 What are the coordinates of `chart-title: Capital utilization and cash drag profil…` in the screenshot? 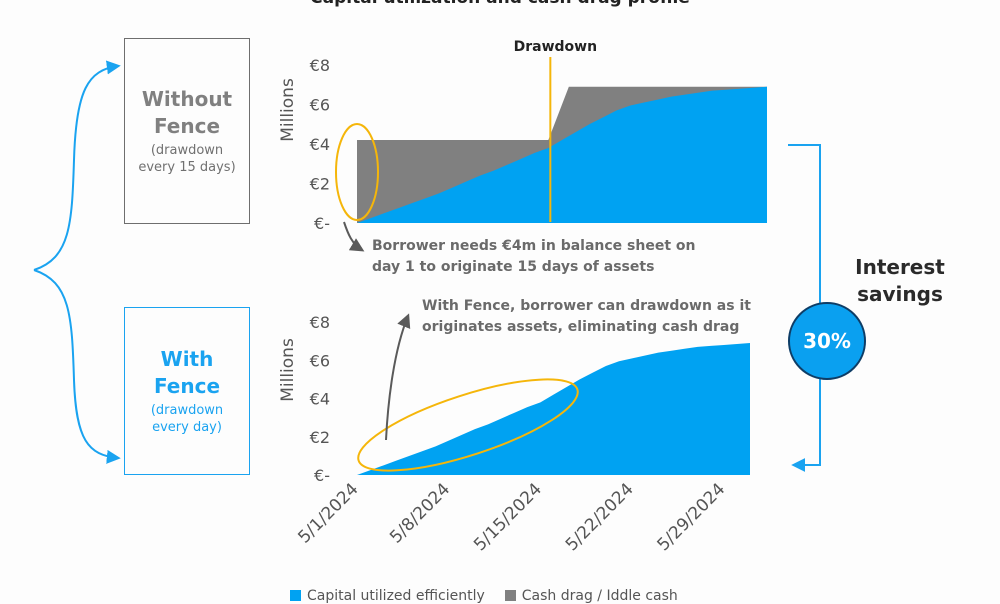 It's located at (500, 4).